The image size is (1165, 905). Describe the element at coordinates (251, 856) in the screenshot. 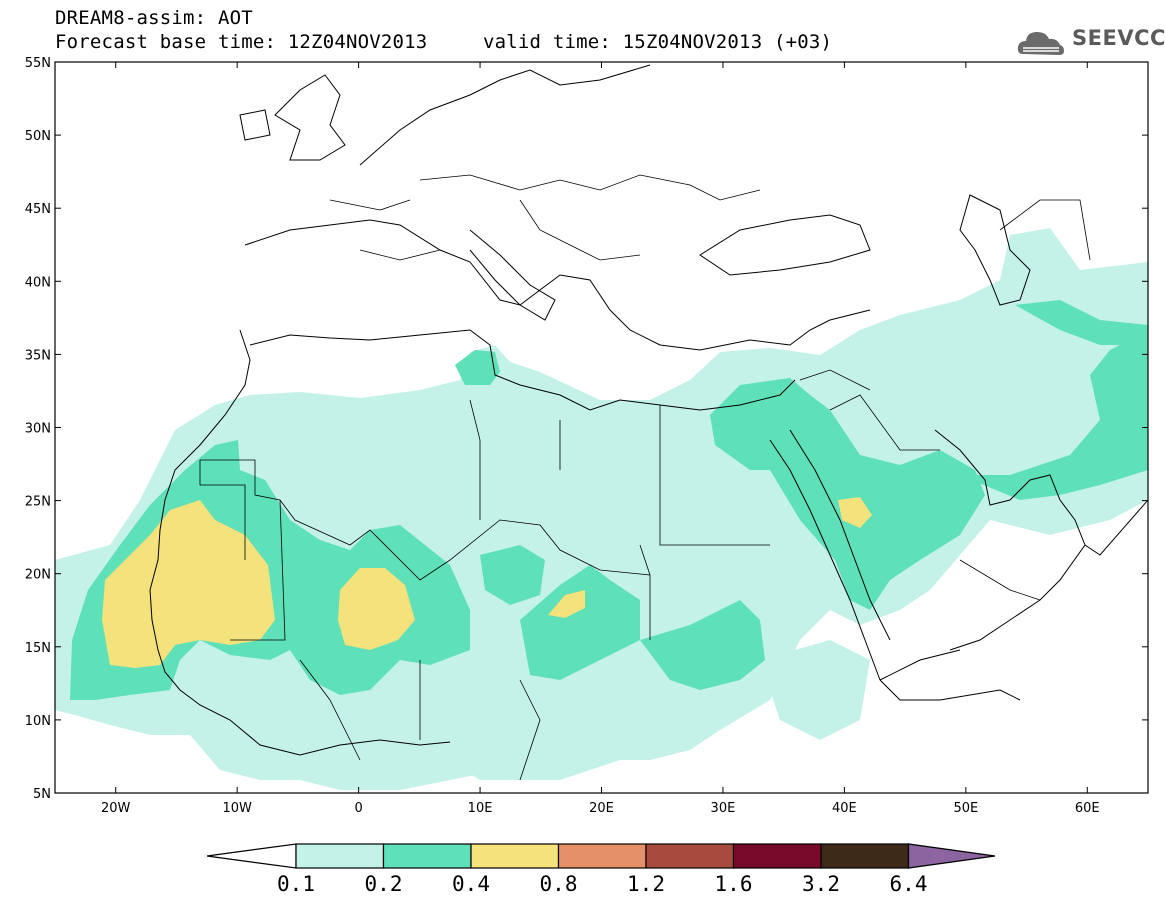

I see `colorbar-min-arrow` at that location.